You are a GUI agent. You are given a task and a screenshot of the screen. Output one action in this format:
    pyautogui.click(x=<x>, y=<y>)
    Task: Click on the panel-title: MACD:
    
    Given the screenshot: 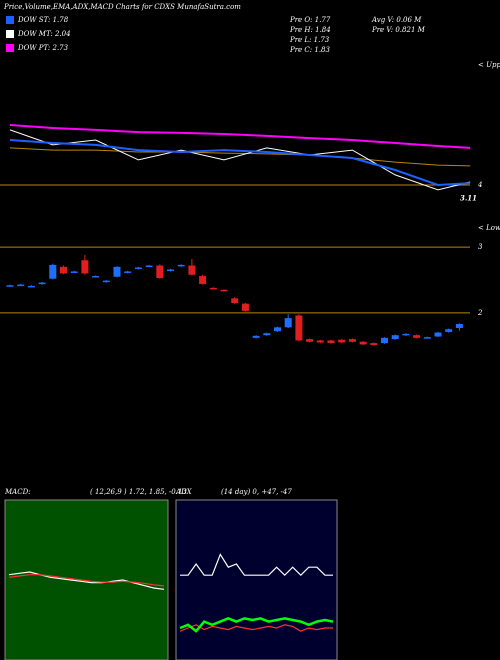 What is the action you would take?
    pyautogui.click(x=17, y=492)
    